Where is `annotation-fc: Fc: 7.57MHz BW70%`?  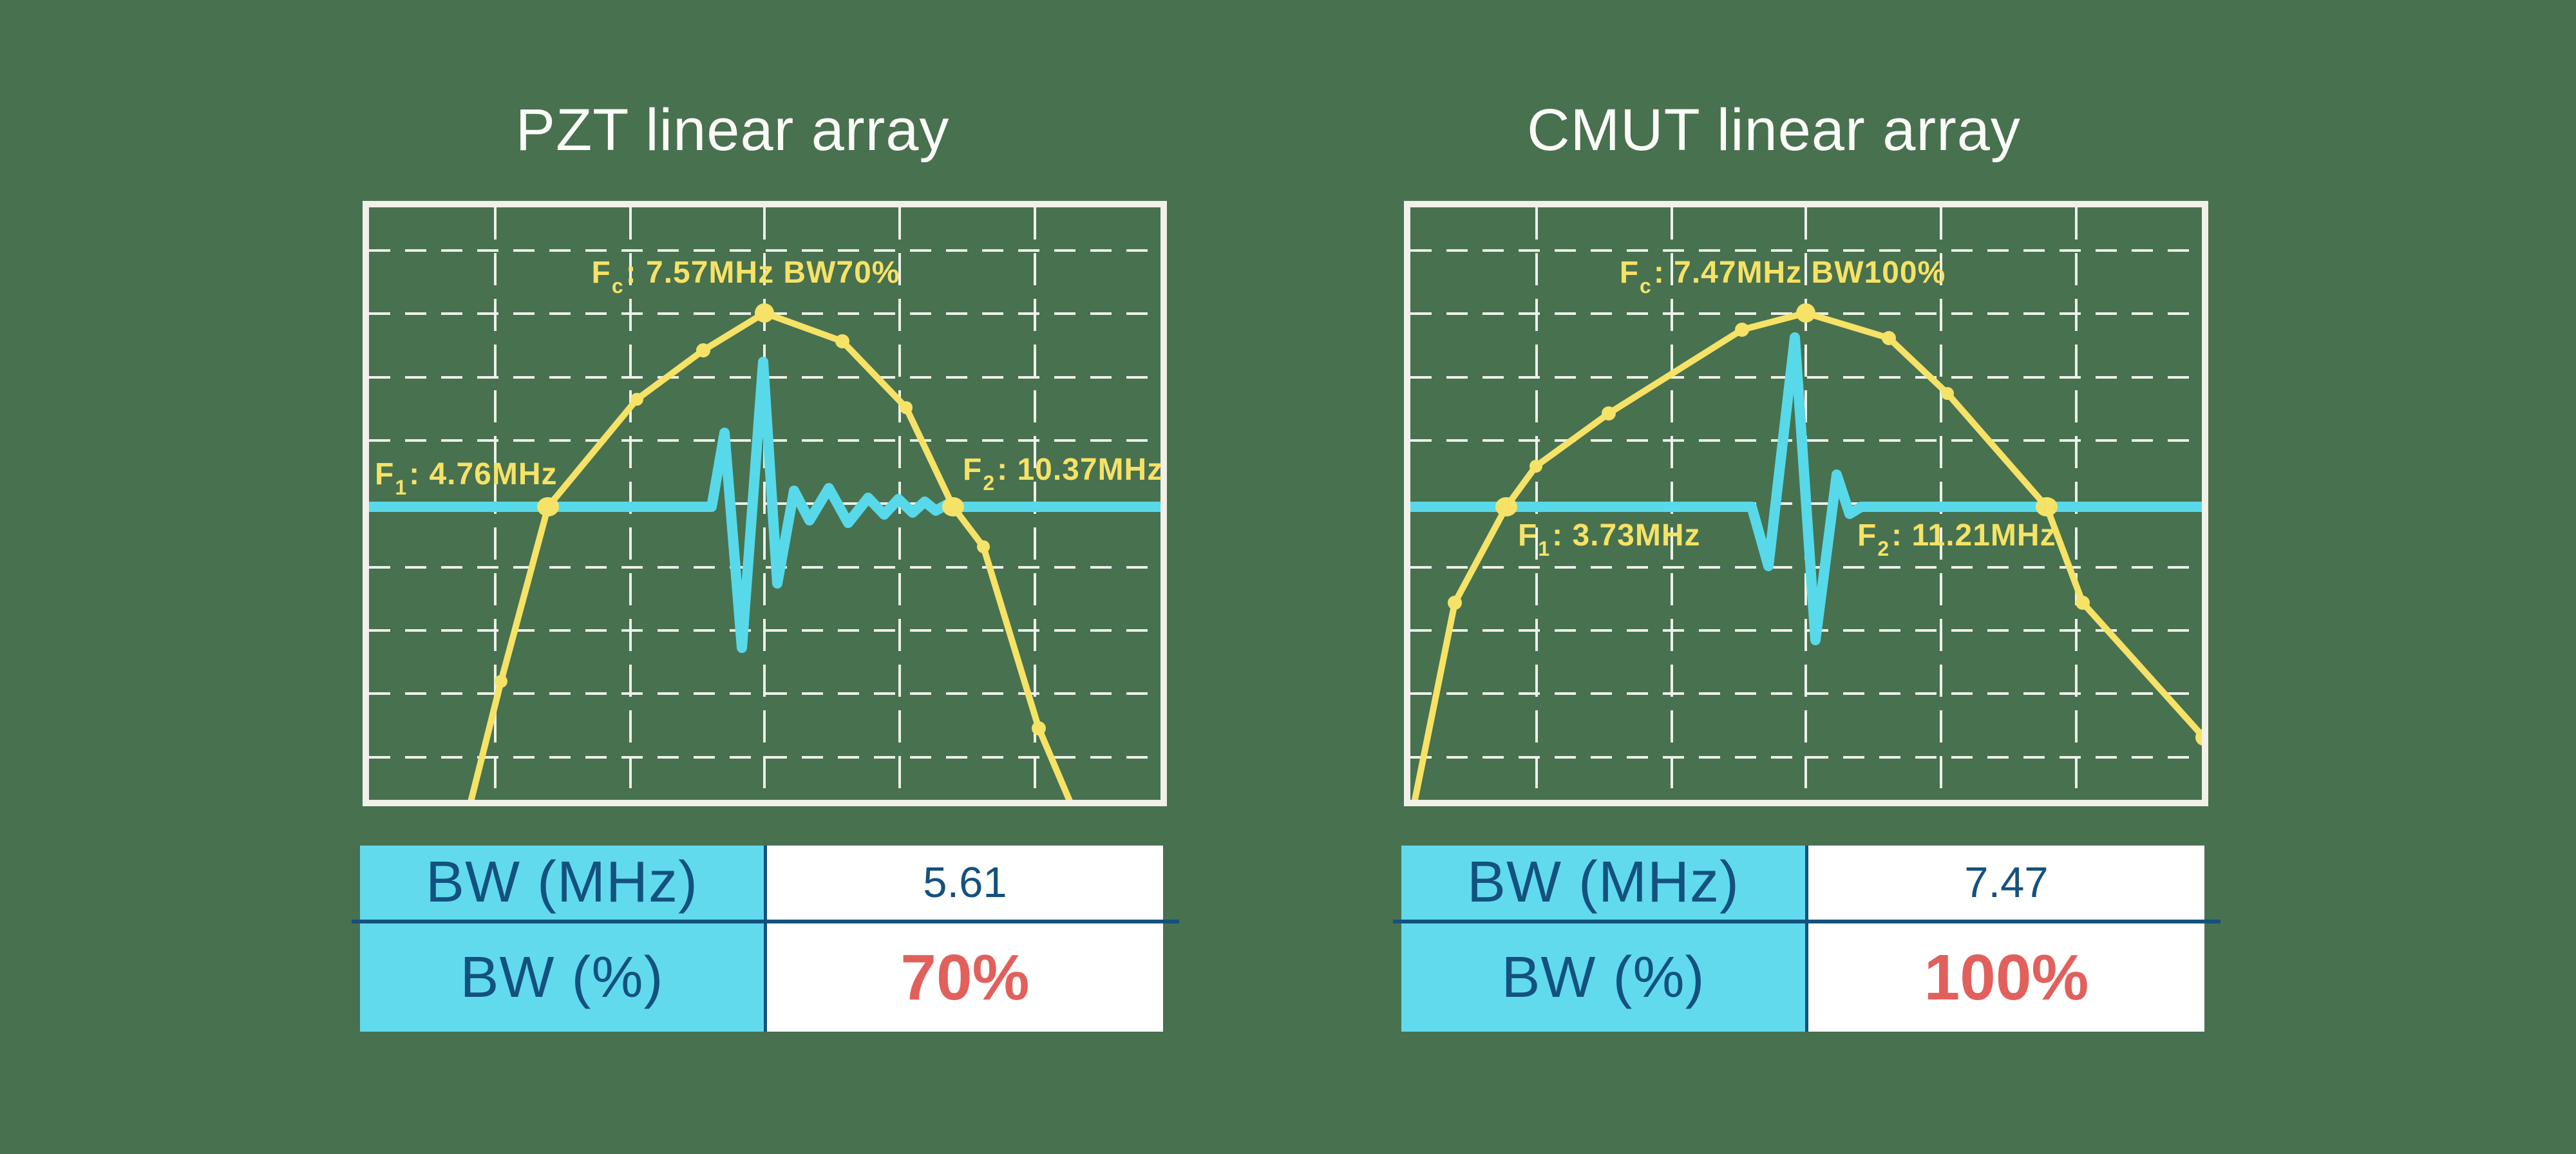 annotation-fc: Fc: 7.57MHz BW70% is located at coordinates (746, 276).